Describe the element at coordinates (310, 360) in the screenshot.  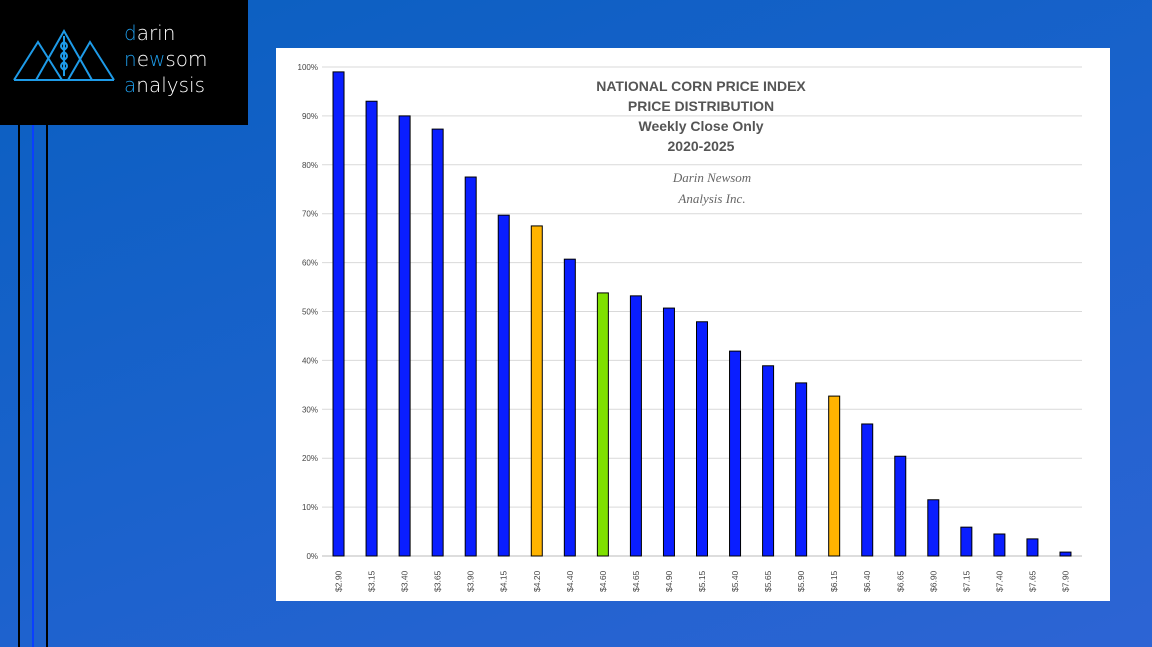
I see `y-tick-label: 40%` at that location.